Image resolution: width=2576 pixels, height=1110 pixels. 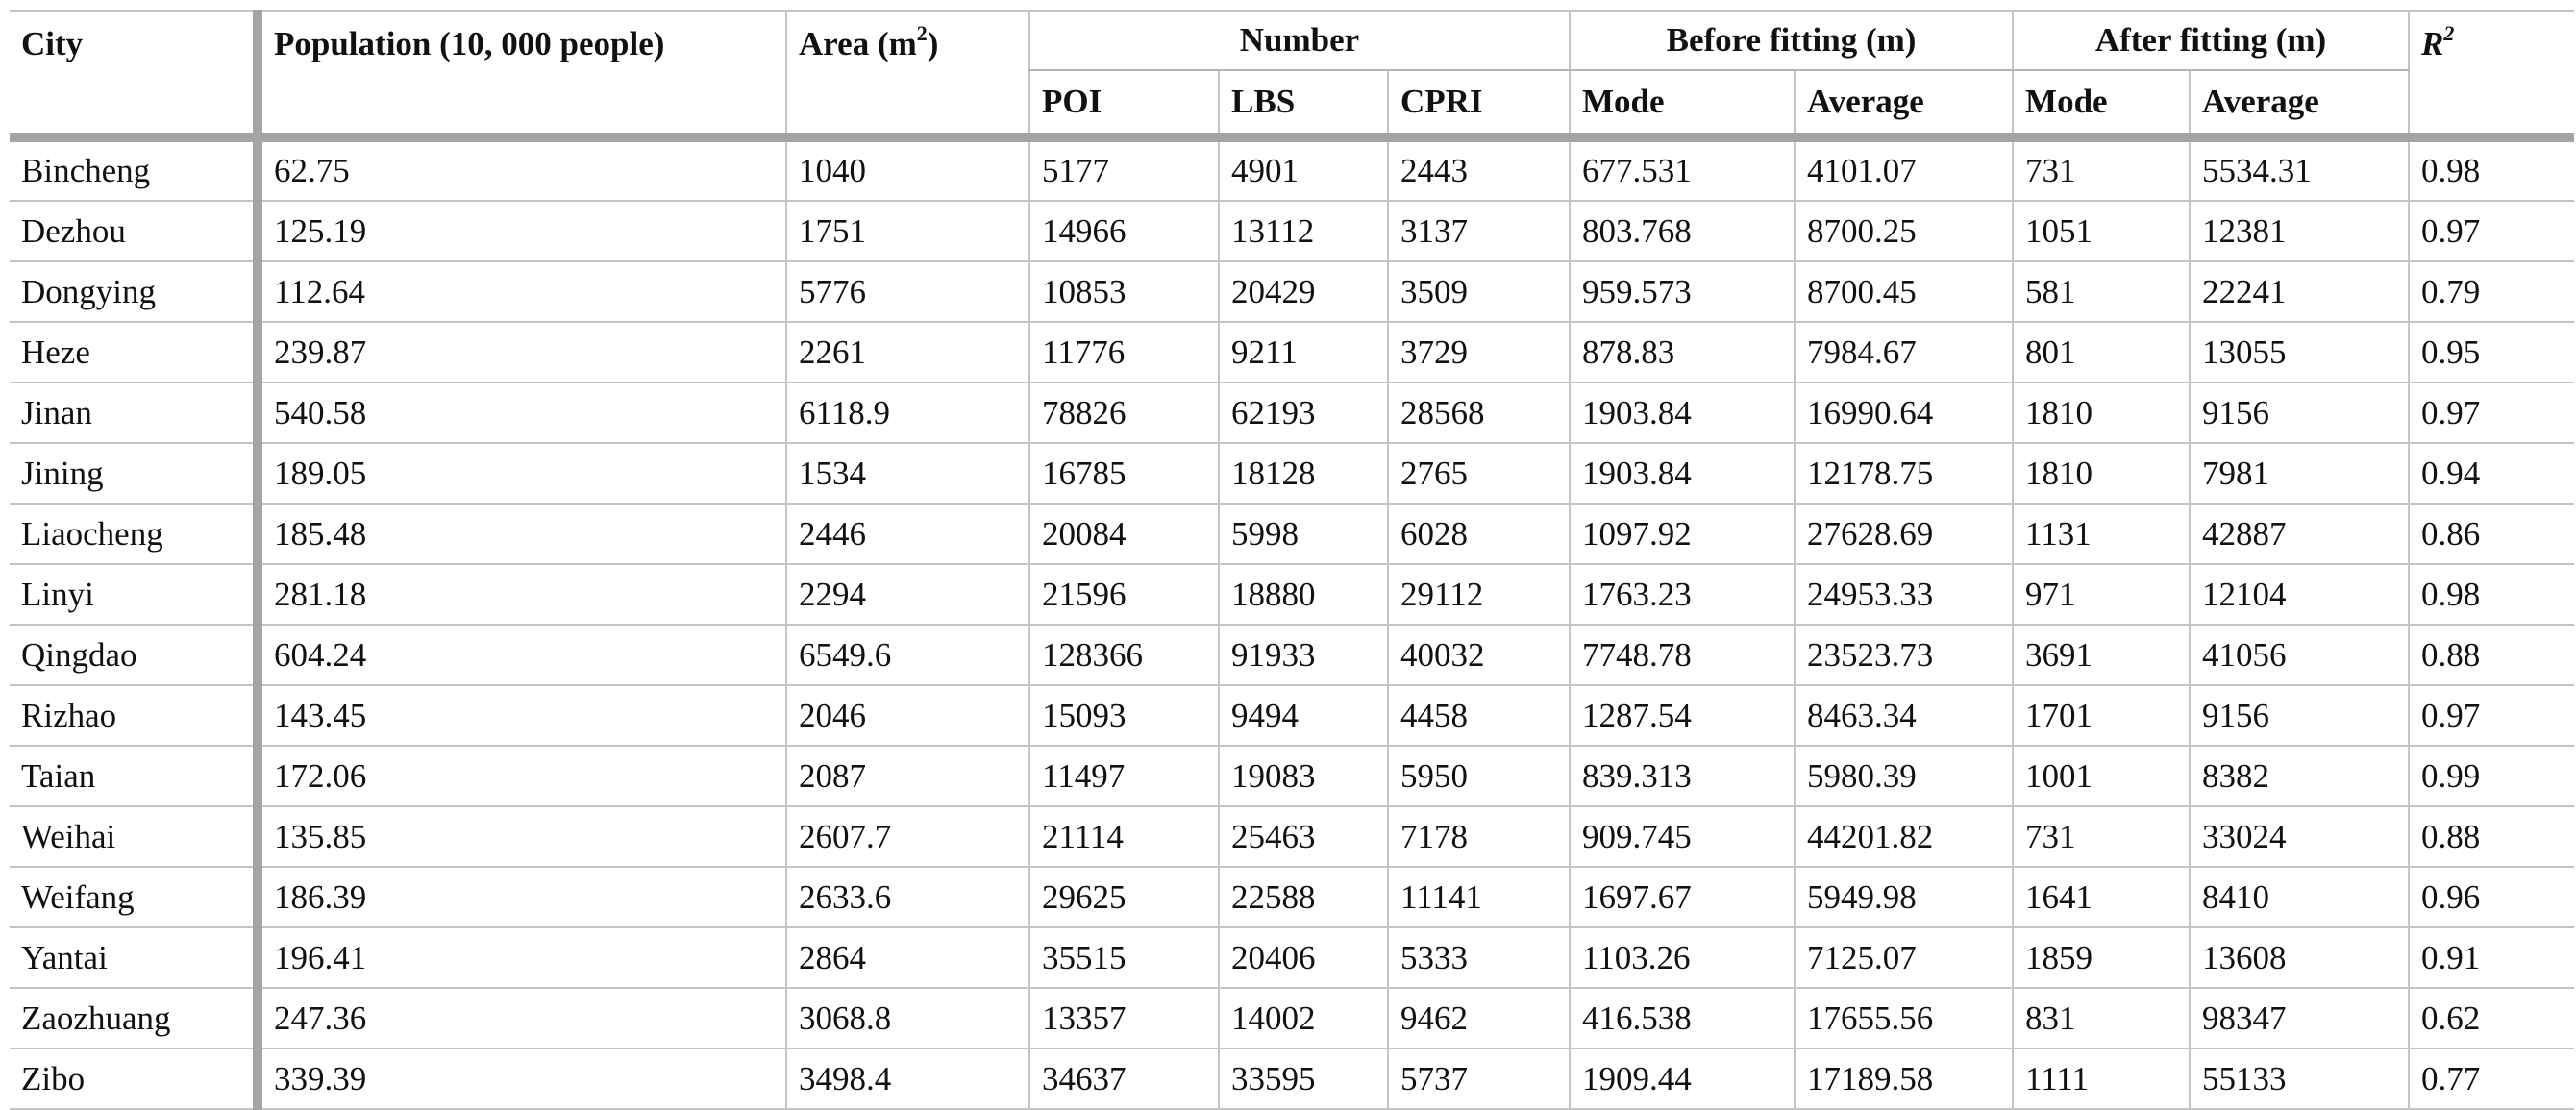 I want to click on cell-after-mode: 831, so click(x=2101, y=1019).